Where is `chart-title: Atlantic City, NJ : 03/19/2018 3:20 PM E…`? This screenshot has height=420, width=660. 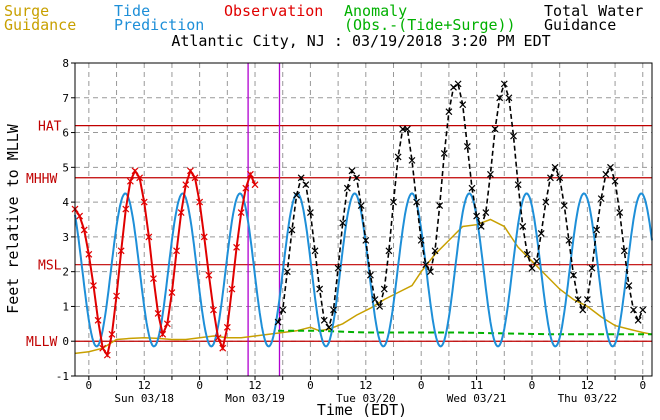 chart-title: Atlantic City, NJ : 03/19/2018 3:20 PM E… is located at coordinates (360, 41).